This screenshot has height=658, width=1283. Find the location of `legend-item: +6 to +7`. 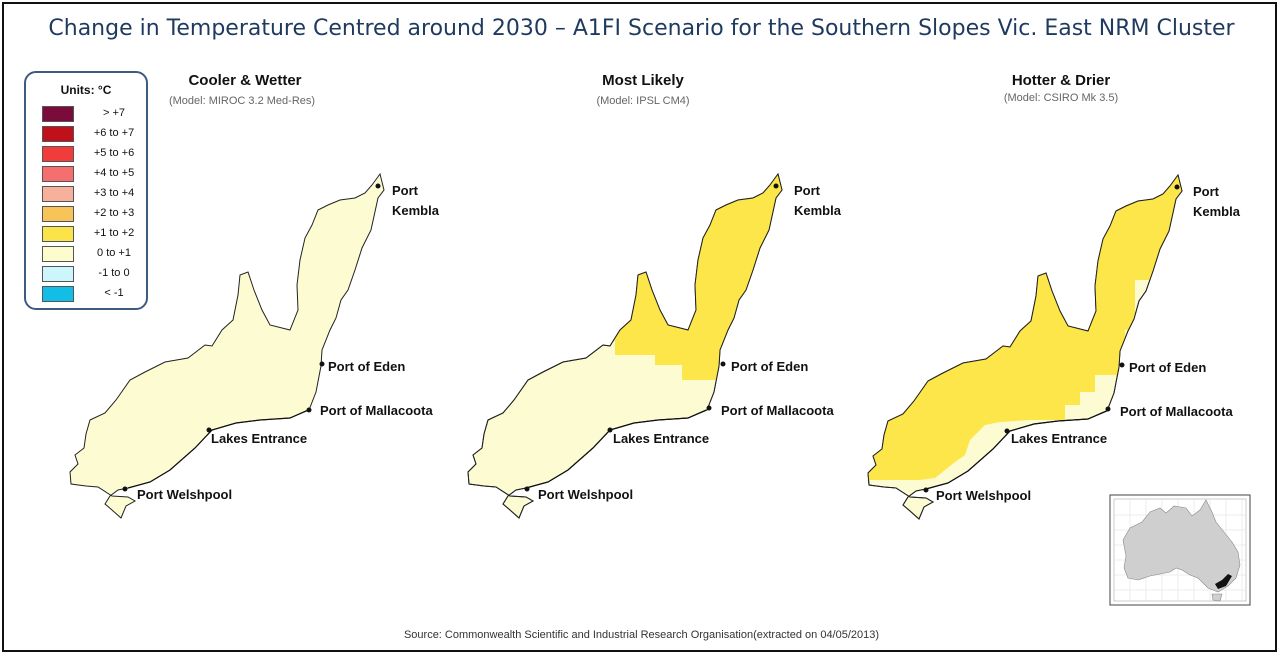

legend-item: +6 to +7 is located at coordinates (92, 134).